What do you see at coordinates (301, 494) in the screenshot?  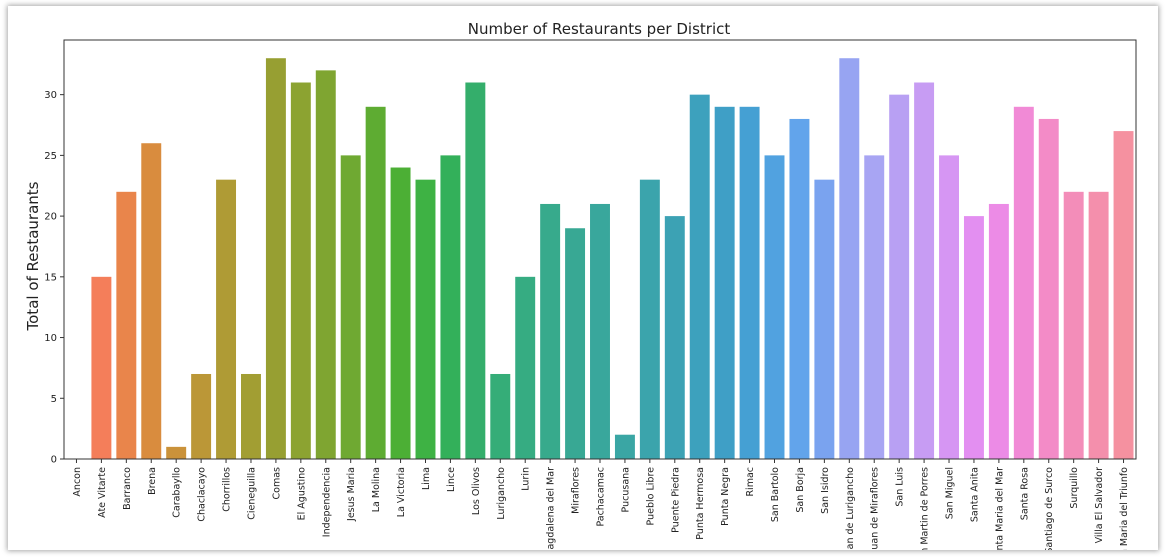 I see `x-tick-label: El Agustino` at bounding box center [301, 494].